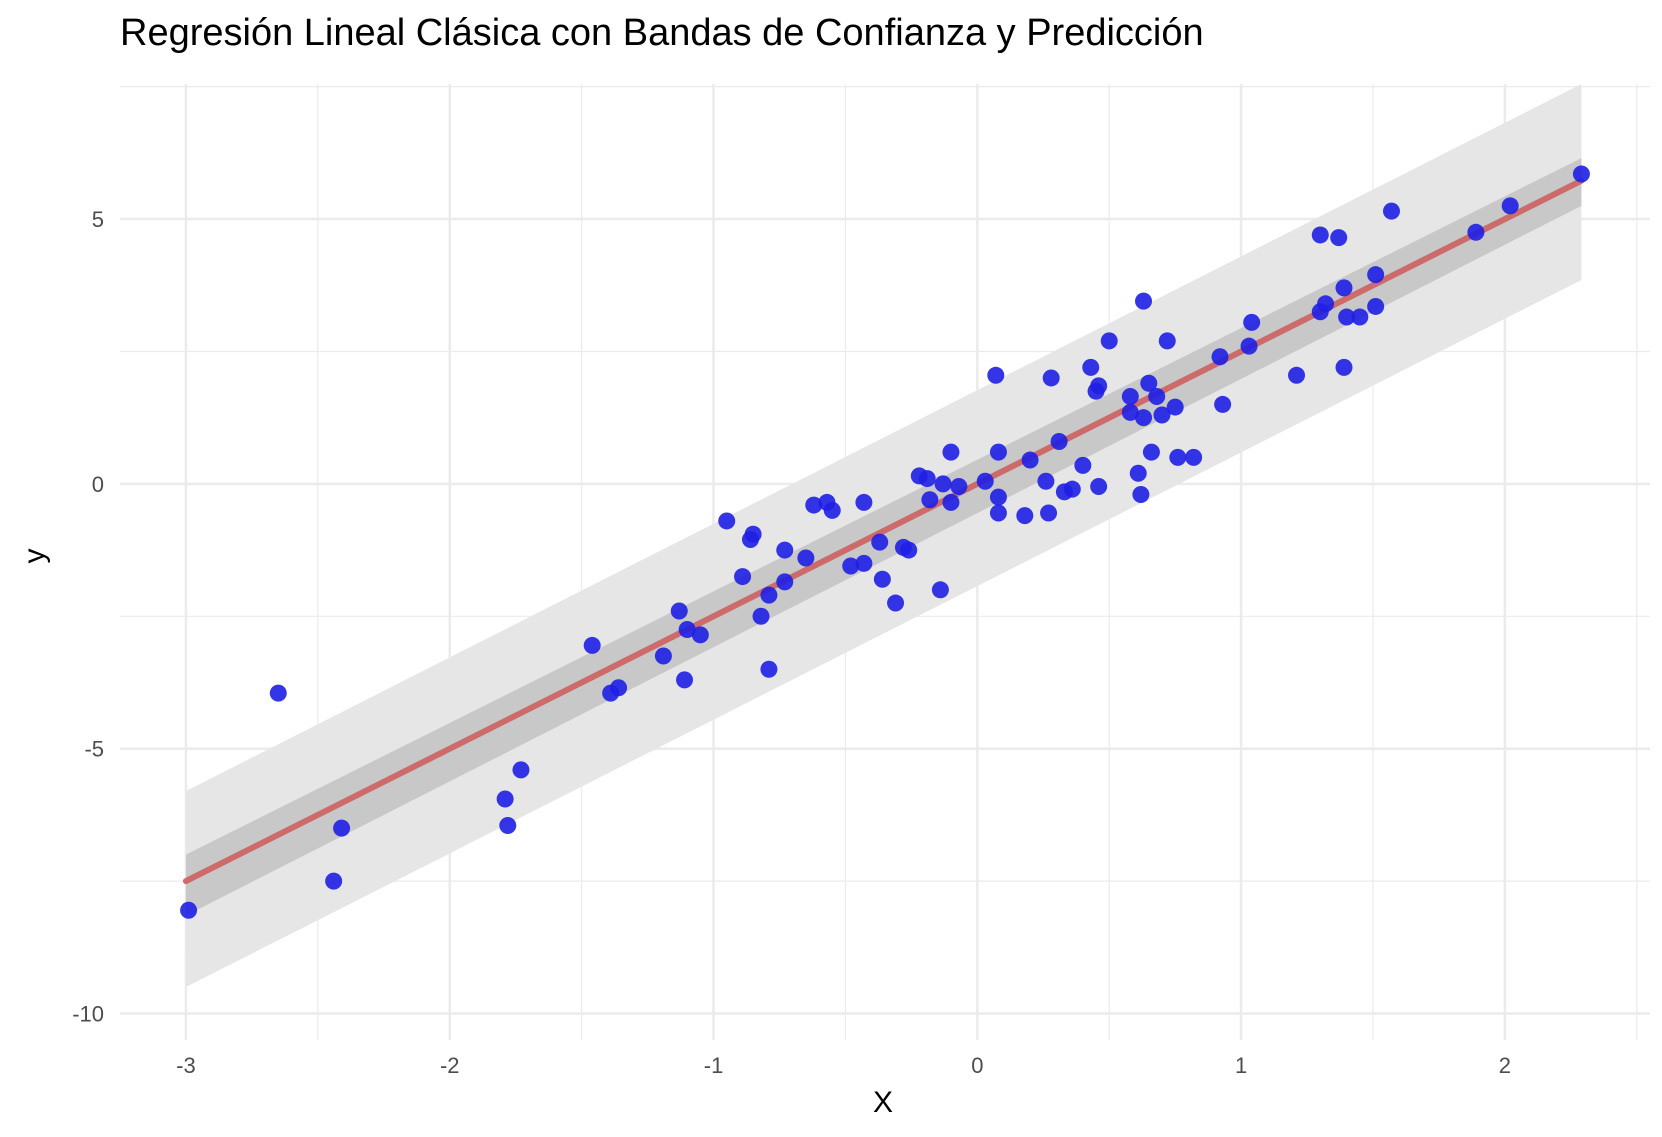 The width and height of the screenshot is (1662, 1137). Describe the element at coordinates (34, 556) in the screenshot. I see `y-axis-title: y` at that location.